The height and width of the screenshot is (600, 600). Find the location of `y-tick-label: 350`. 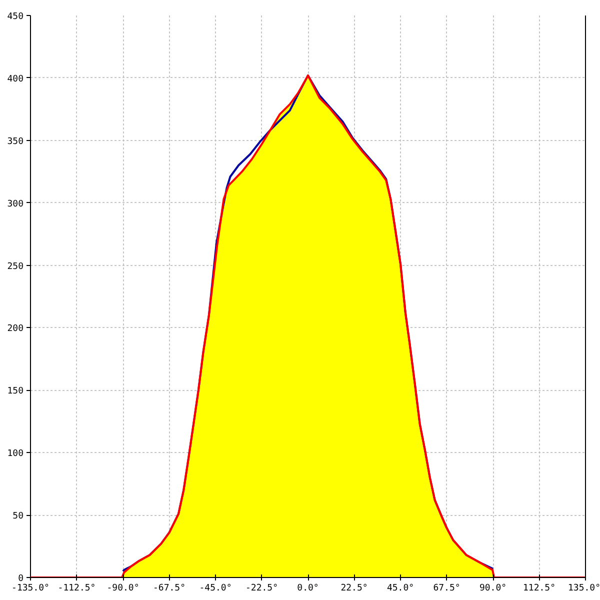

y-tick-label: 350 is located at coordinates (15, 141).